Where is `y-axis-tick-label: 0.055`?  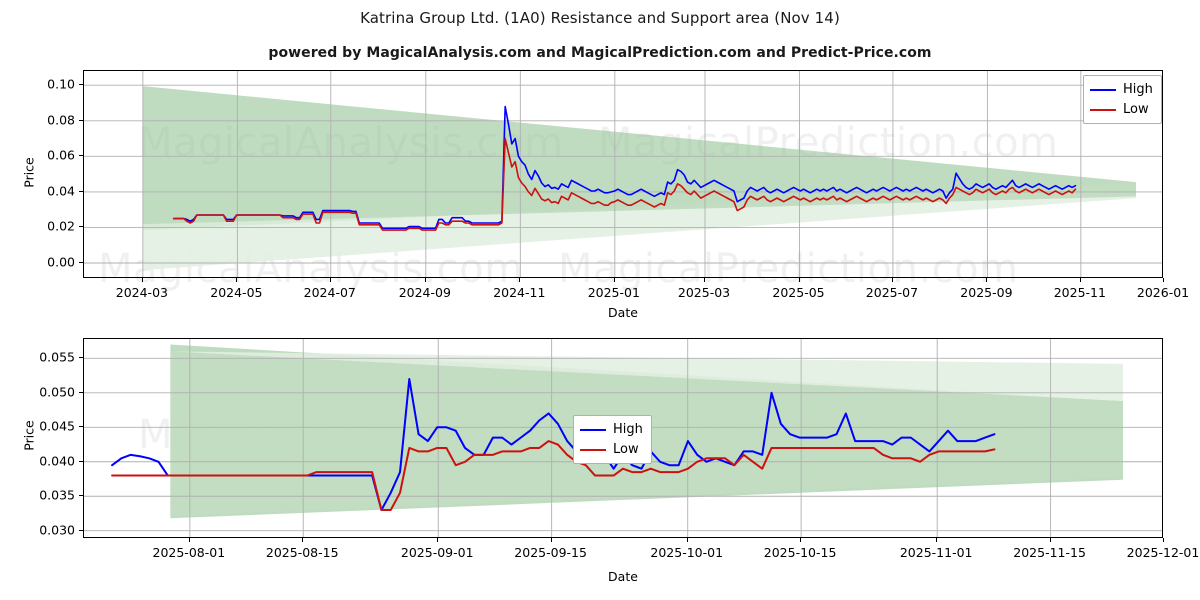
y-axis-tick-label: 0.055 is located at coordinates (57, 357).